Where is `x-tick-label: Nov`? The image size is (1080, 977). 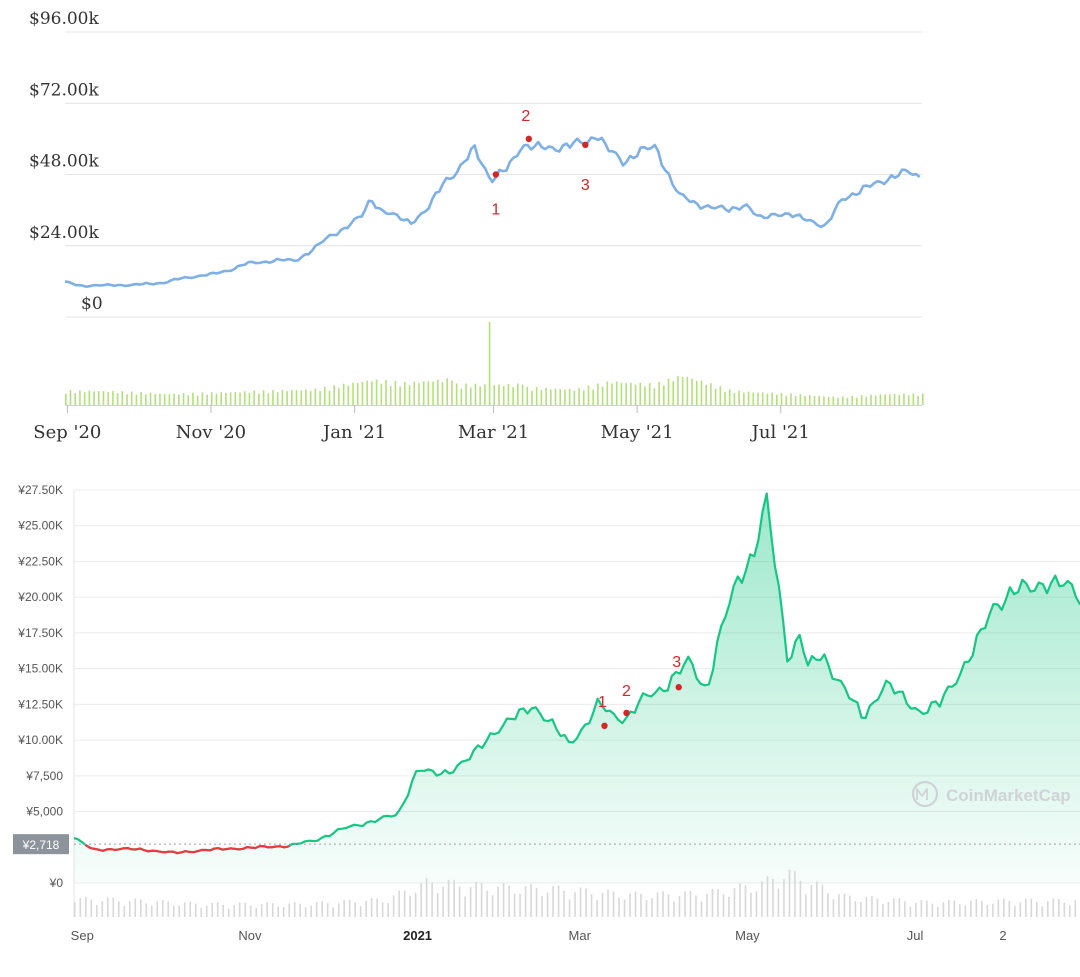
x-tick-label: Nov is located at coordinates (250, 935).